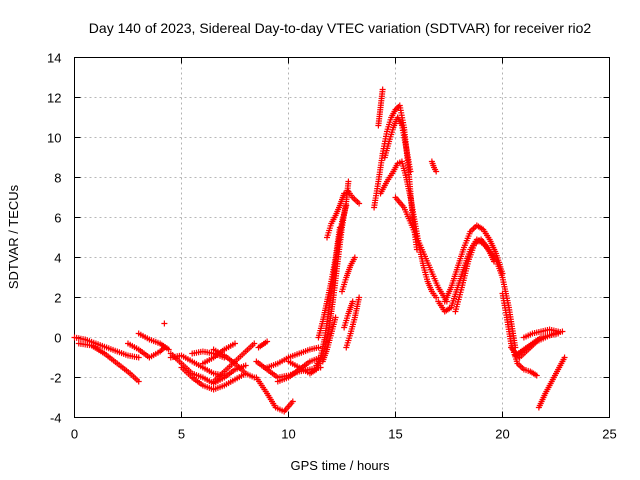 The height and width of the screenshot is (480, 640). I want to click on series-arc39, so click(551, 382).